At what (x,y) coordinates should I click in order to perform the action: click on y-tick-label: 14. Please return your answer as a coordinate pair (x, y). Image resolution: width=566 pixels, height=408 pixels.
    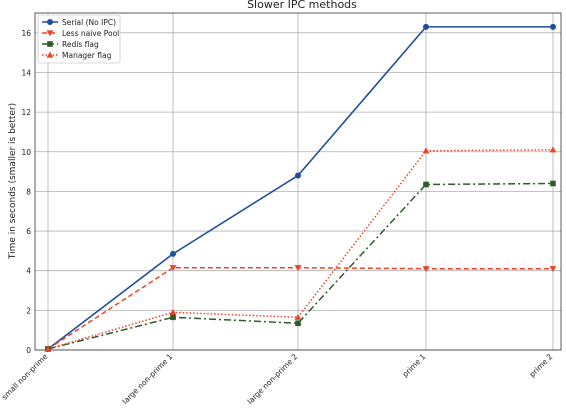
    Looking at the image, I should click on (26, 72).